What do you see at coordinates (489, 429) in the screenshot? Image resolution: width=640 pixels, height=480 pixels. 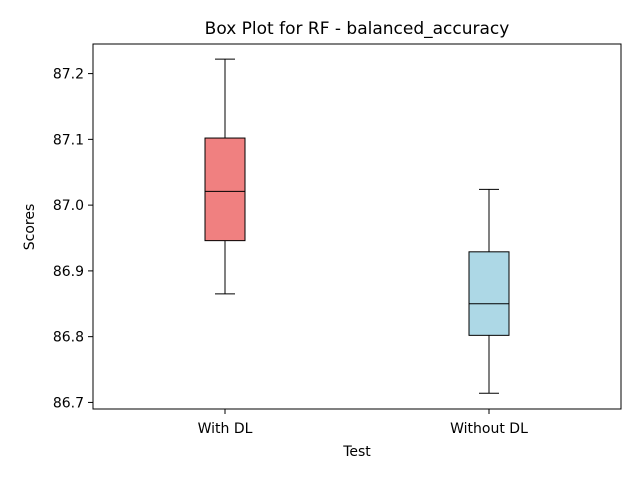 I see `x-tick-label: Without DL` at bounding box center [489, 429].